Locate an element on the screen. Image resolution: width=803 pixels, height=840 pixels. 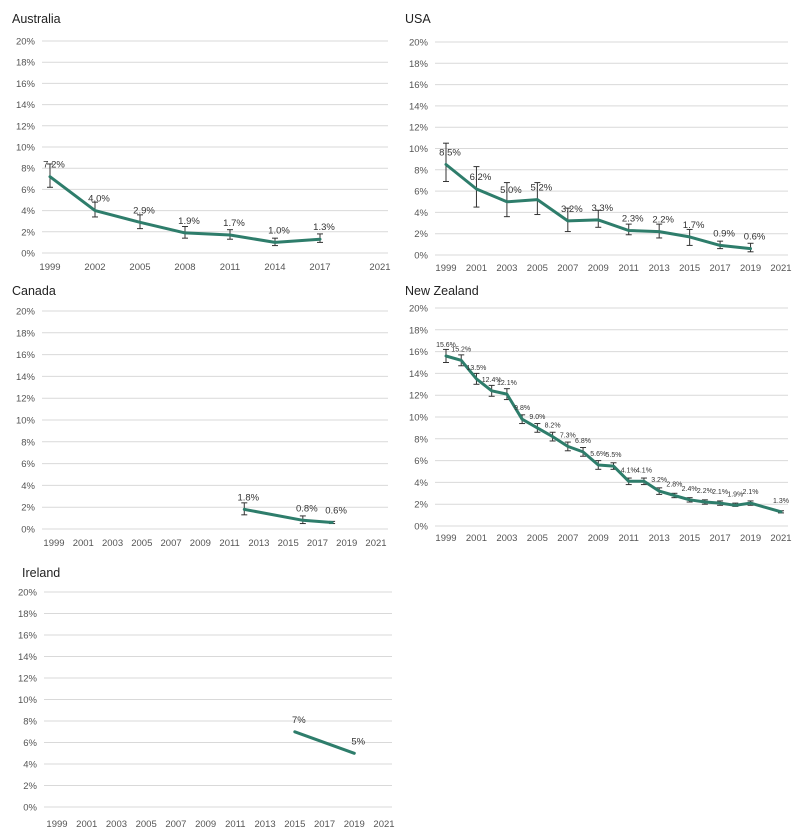
panel-title: Ireland is located at coordinates (41, 573).